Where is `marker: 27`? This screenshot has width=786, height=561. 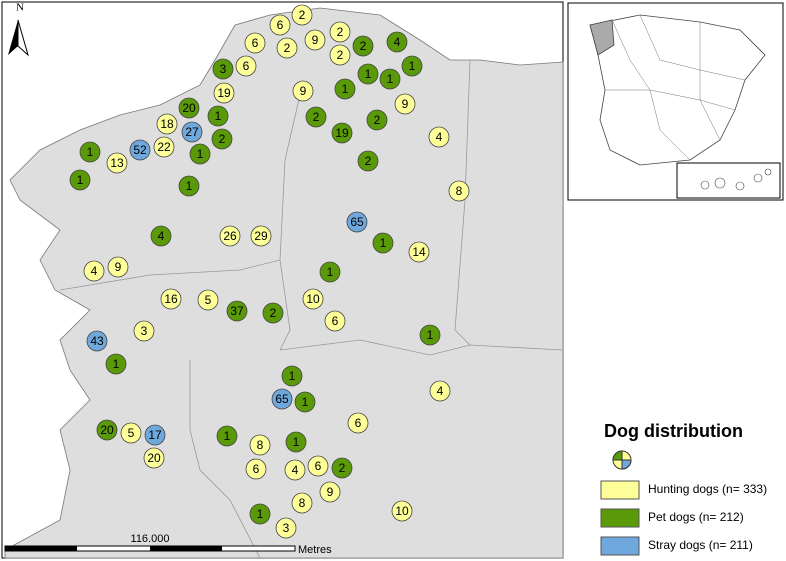 marker: 27 is located at coordinates (192, 132).